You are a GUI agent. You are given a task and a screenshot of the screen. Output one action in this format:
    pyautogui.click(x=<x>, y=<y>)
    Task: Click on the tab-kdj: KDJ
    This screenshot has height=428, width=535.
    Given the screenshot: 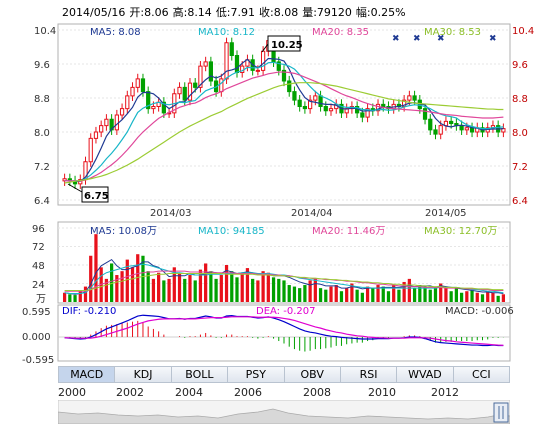 What is the action you would take?
    pyautogui.click(x=143, y=374)
    